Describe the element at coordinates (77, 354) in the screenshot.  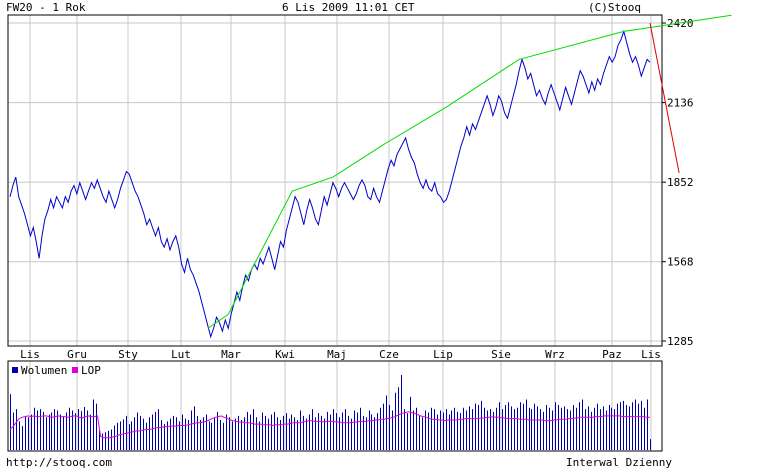
I see `month-tick-label: Gru` at that location.